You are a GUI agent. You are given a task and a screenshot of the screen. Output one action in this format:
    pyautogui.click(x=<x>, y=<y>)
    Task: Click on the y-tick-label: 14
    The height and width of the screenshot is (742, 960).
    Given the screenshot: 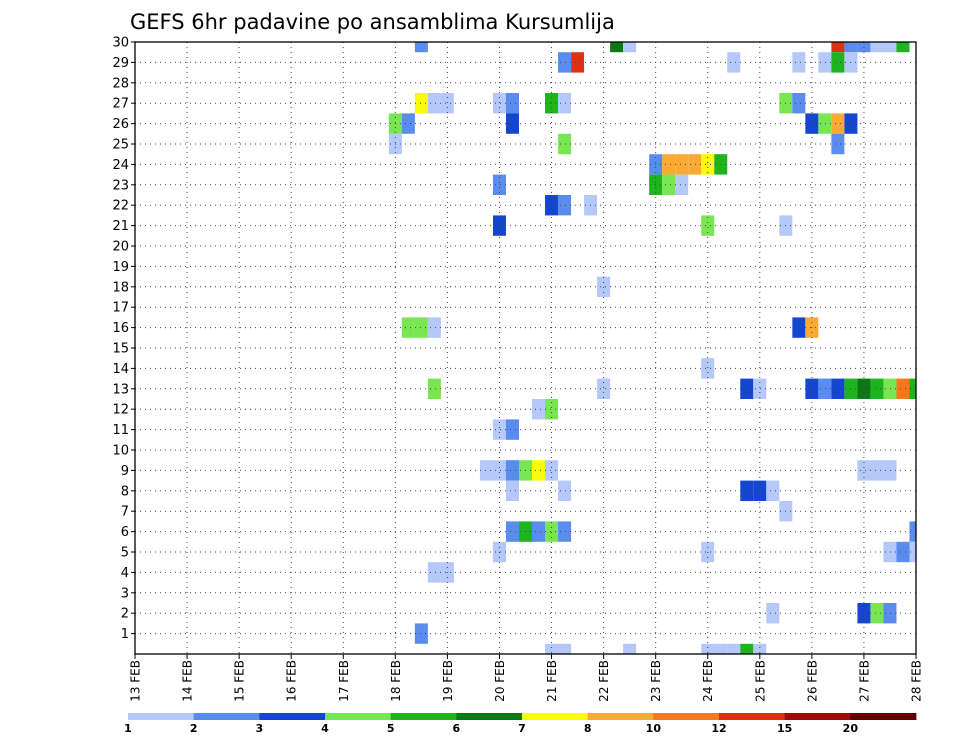 What is the action you would take?
    pyautogui.click(x=120, y=369)
    